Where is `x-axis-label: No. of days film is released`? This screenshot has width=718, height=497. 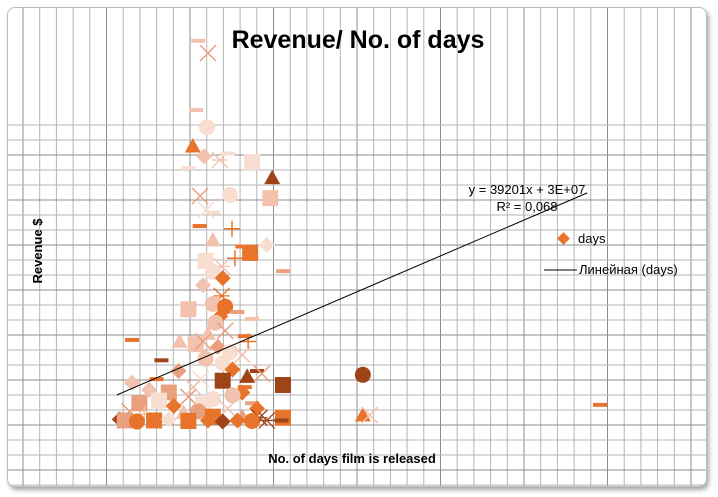 x-axis-label: No. of days film is released is located at coordinates (352, 458).